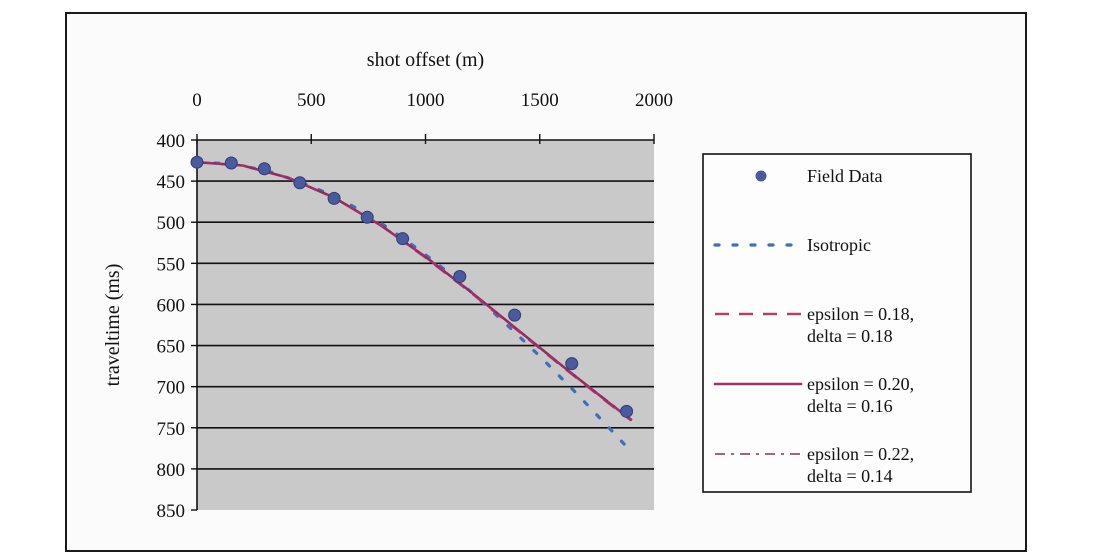 The image size is (1100, 560). What do you see at coordinates (171, 511) in the screenshot?
I see `y-tick-label-850: 850` at bounding box center [171, 511].